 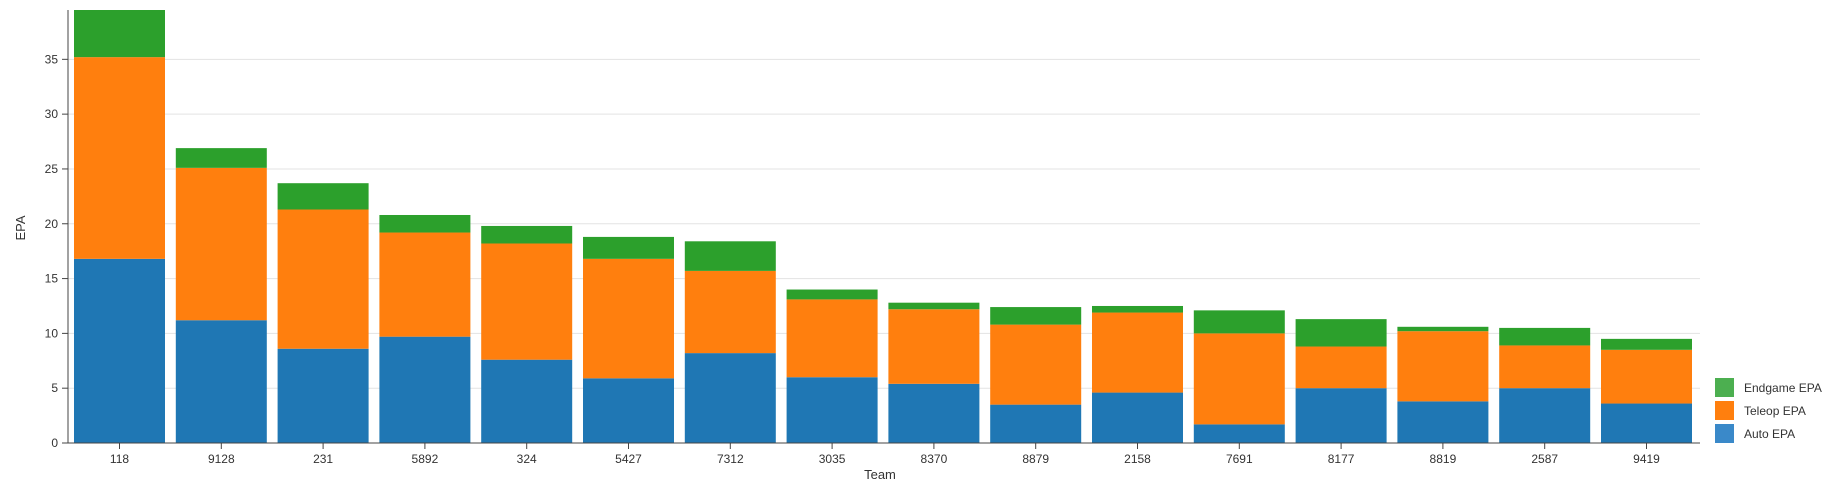 What do you see at coordinates (832, 459) in the screenshot?
I see `x-tick-label: 3035` at bounding box center [832, 459].